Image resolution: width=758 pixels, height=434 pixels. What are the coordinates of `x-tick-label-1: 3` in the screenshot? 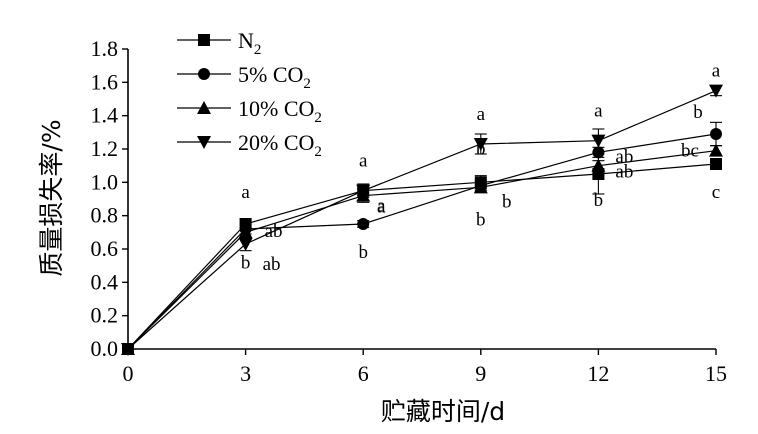 It's located at (245, 373).